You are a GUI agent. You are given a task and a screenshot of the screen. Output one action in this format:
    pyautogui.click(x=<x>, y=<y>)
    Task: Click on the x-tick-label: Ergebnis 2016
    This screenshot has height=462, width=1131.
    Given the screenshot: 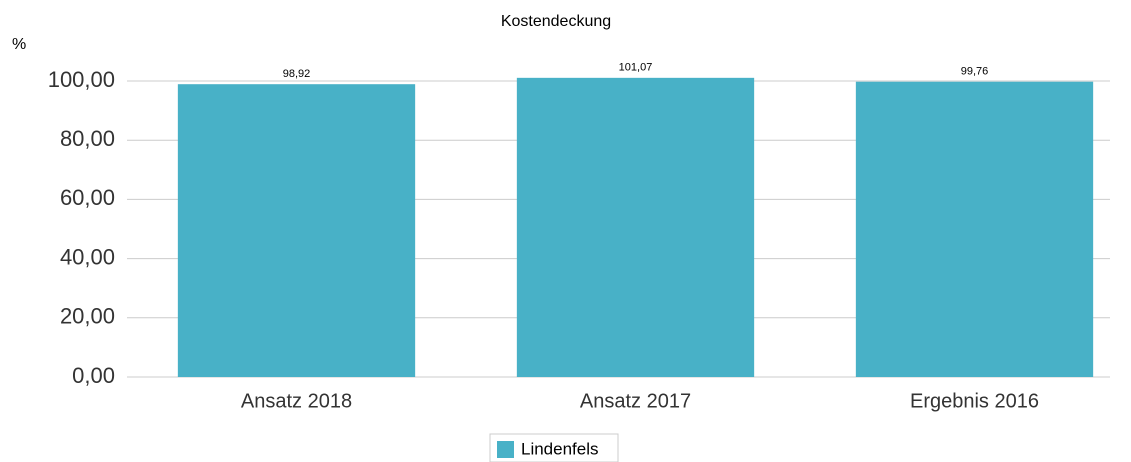 What is the action you would take?
    pyautogui.click(x=974, y=401)
    